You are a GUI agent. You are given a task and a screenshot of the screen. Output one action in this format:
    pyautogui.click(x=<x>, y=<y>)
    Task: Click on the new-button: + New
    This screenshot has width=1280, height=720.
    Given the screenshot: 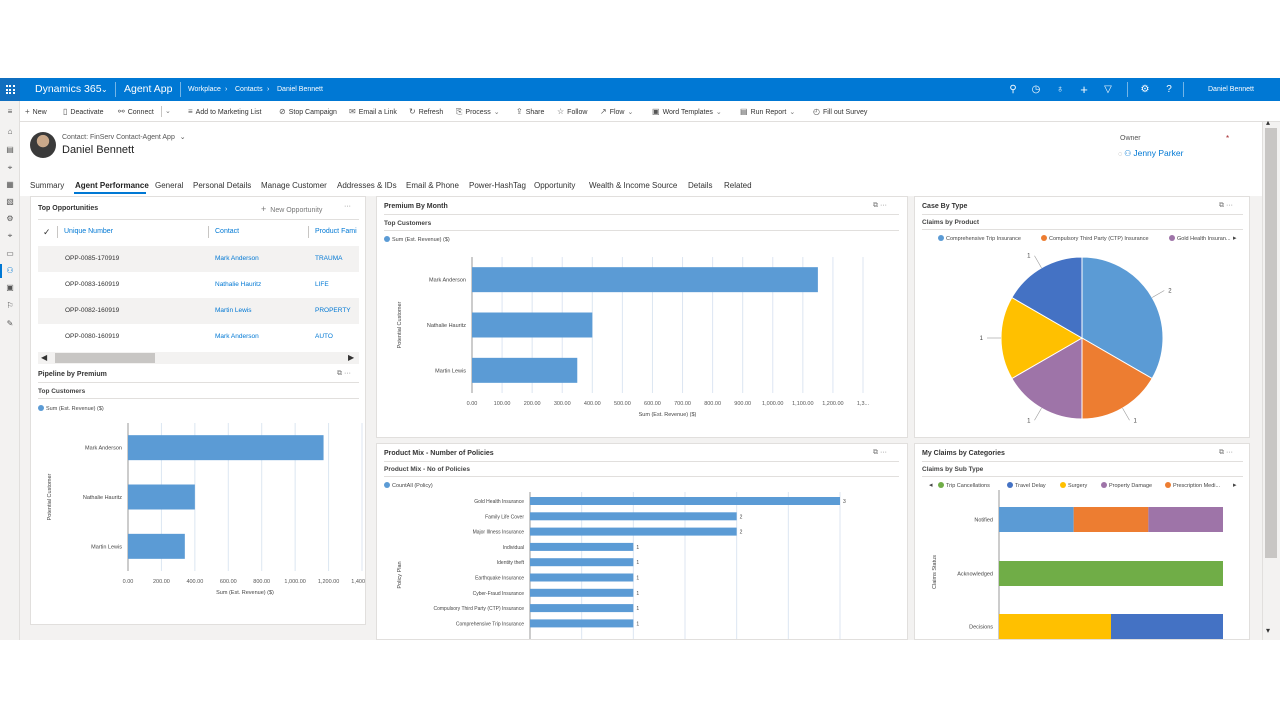 What is the action you would take?
    pyautogui.click(x=36, y=111)
    